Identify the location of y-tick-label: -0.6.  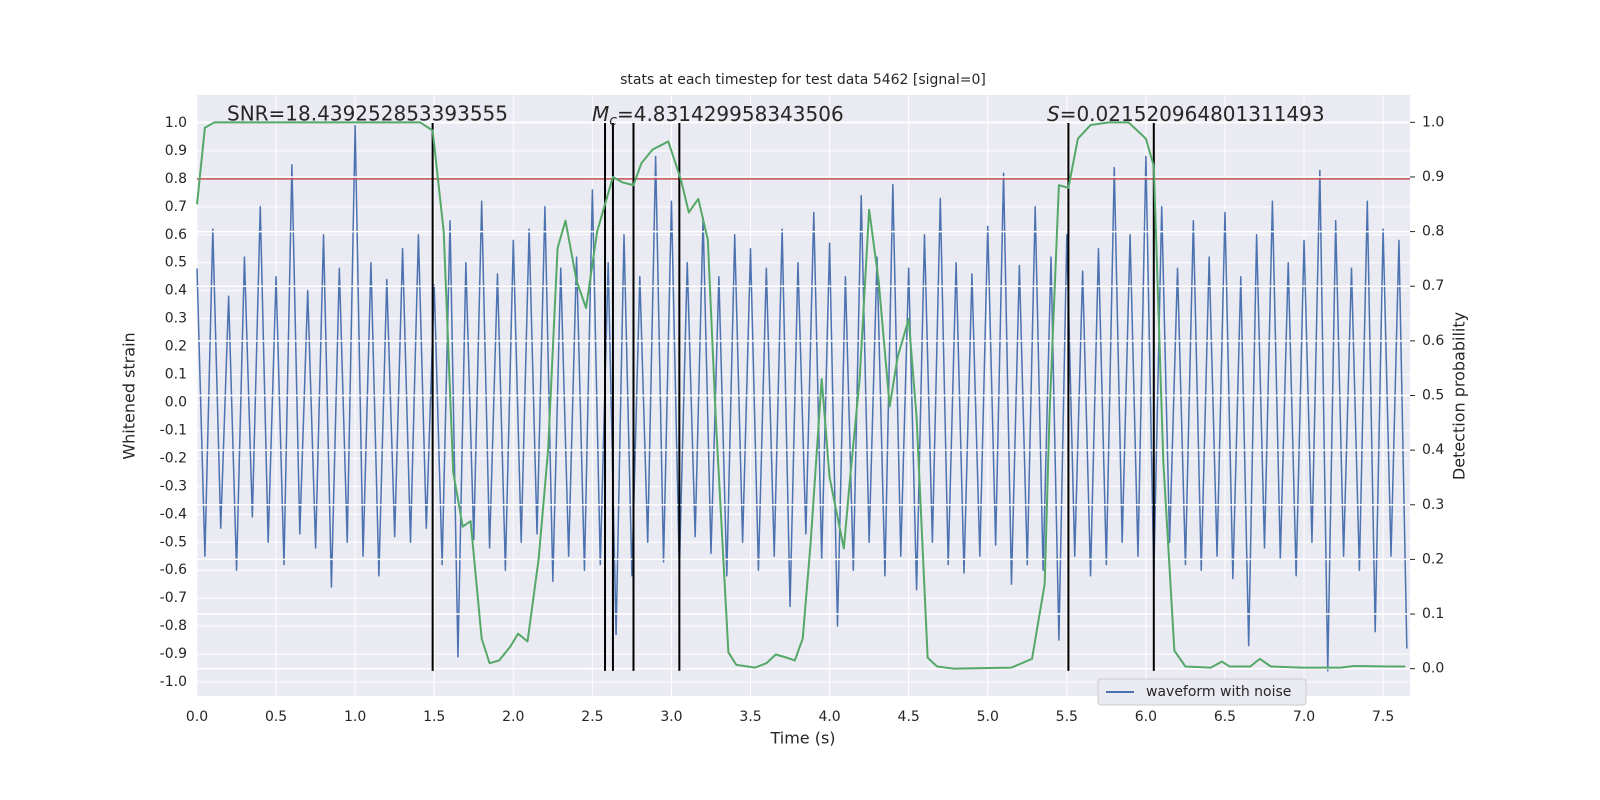
(173, 570).